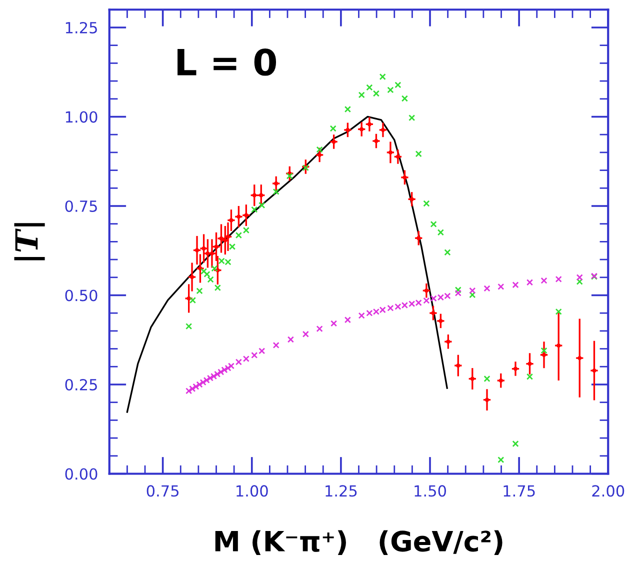  Describe the element at coordinates (81, 28) in the screenshot. I see `y-tick-label: 1.25` at that location.